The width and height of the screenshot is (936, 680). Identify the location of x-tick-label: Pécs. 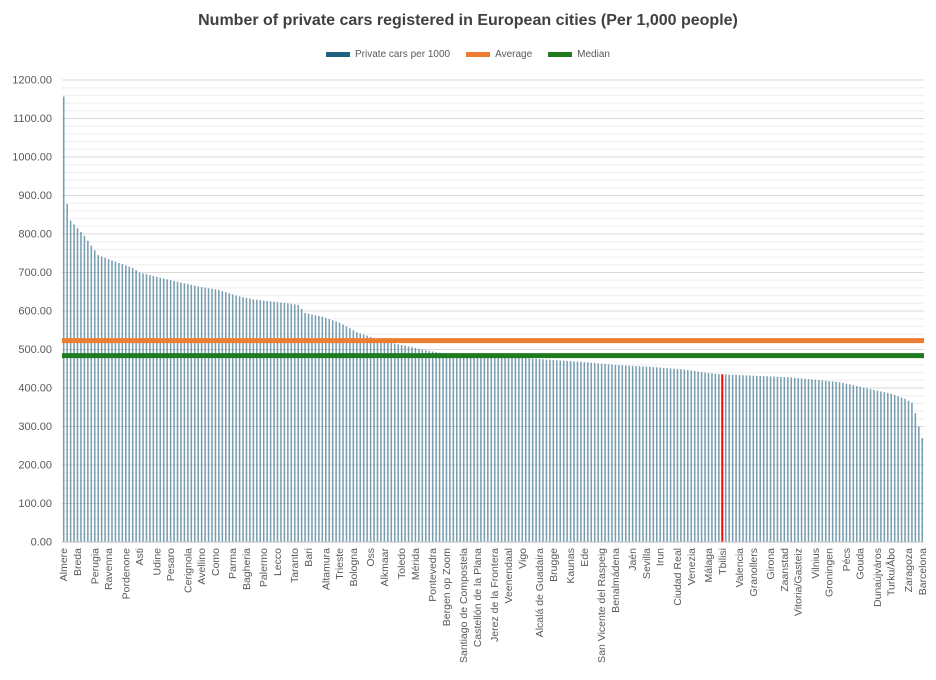
(847, 559).